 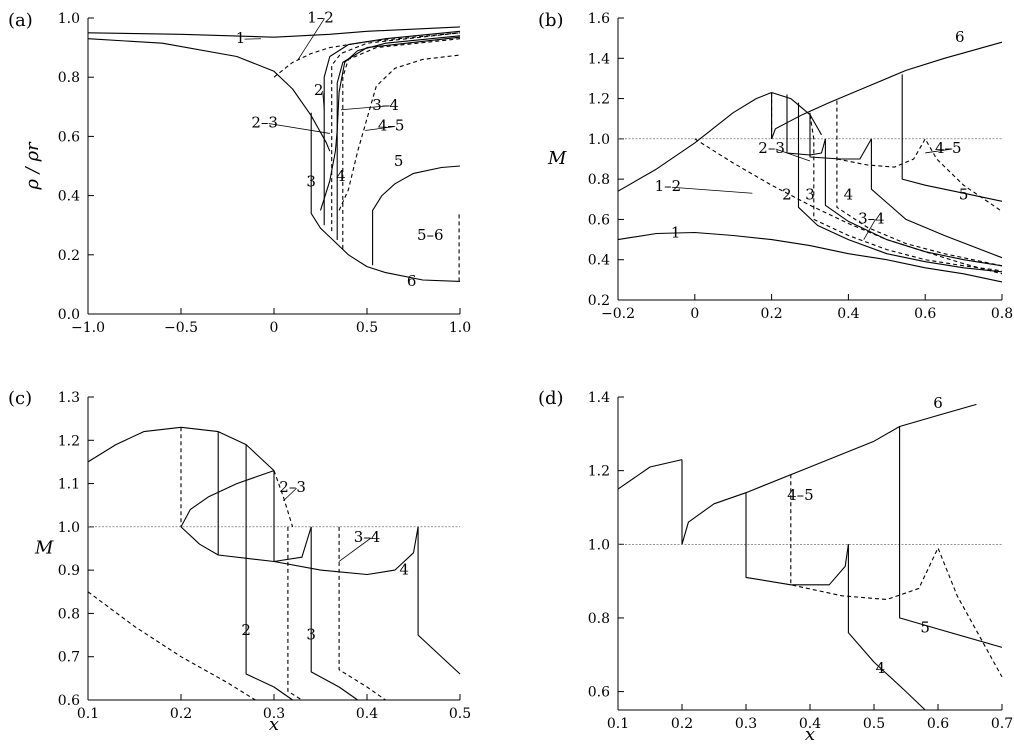 I want to click on annotation-label: 3–4, so click(x=385, y=105).